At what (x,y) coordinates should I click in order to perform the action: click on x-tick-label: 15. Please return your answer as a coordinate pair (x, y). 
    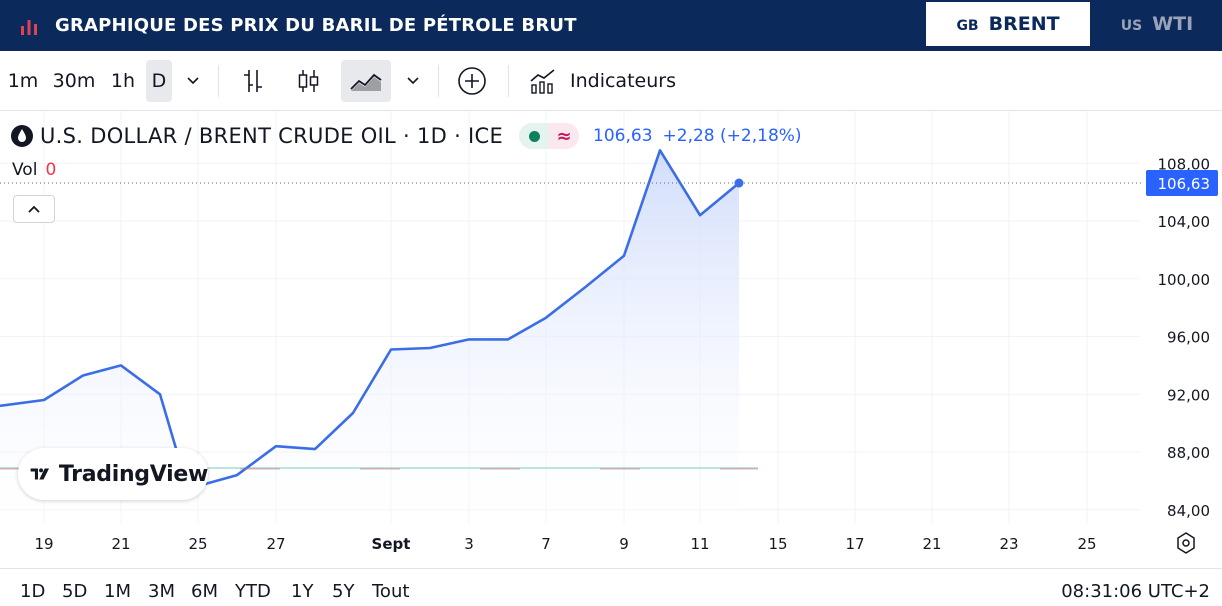
    Looking at the image, I should click on (777, 544).